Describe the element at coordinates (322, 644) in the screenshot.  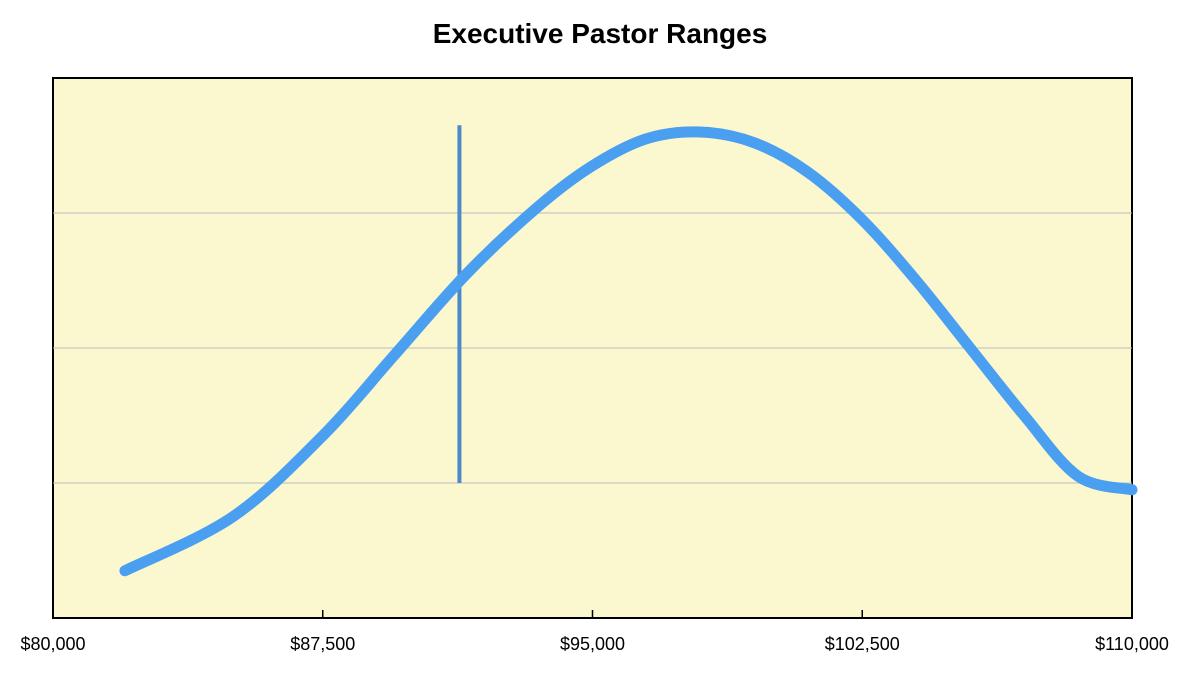
I see `x-tick-label: $87,500` at that location.